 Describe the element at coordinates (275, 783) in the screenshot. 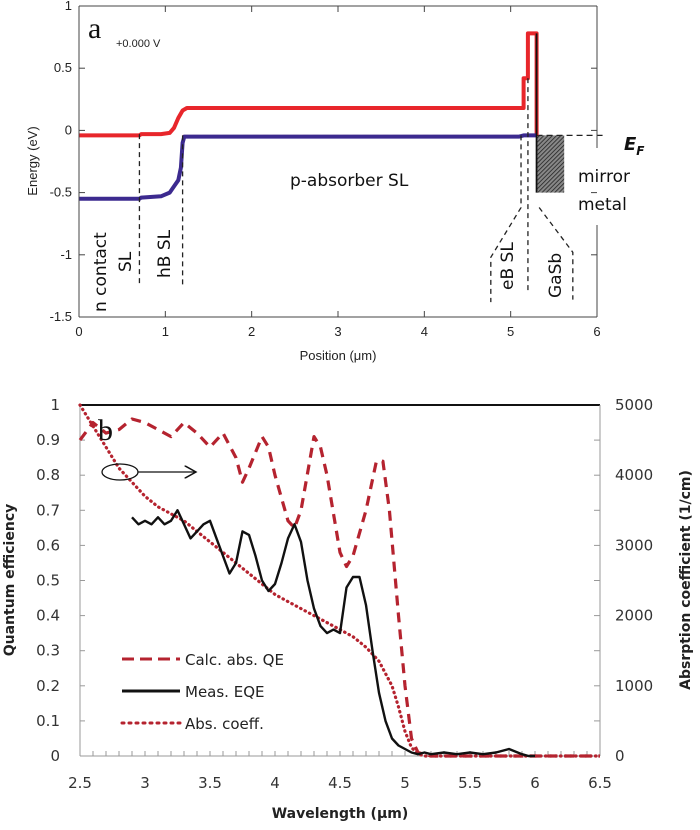

I see `b-x-tick-label: 4` at that location.